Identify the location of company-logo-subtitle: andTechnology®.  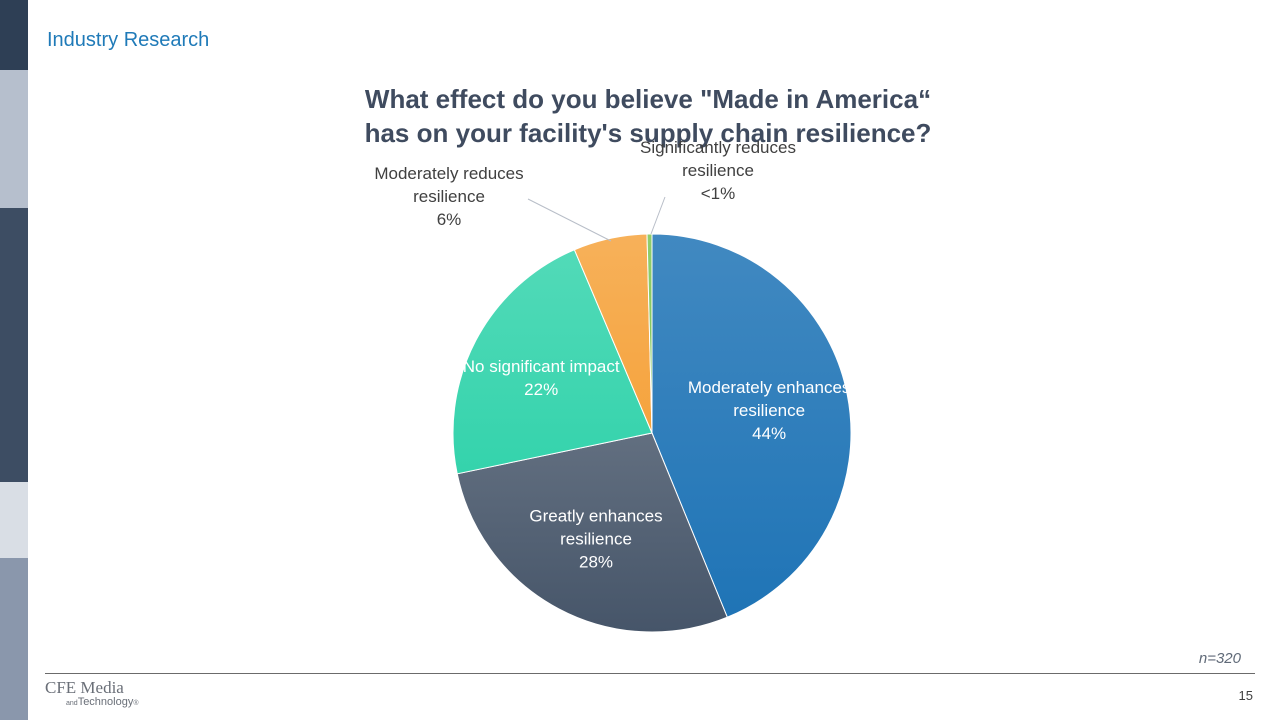
(102, 702).